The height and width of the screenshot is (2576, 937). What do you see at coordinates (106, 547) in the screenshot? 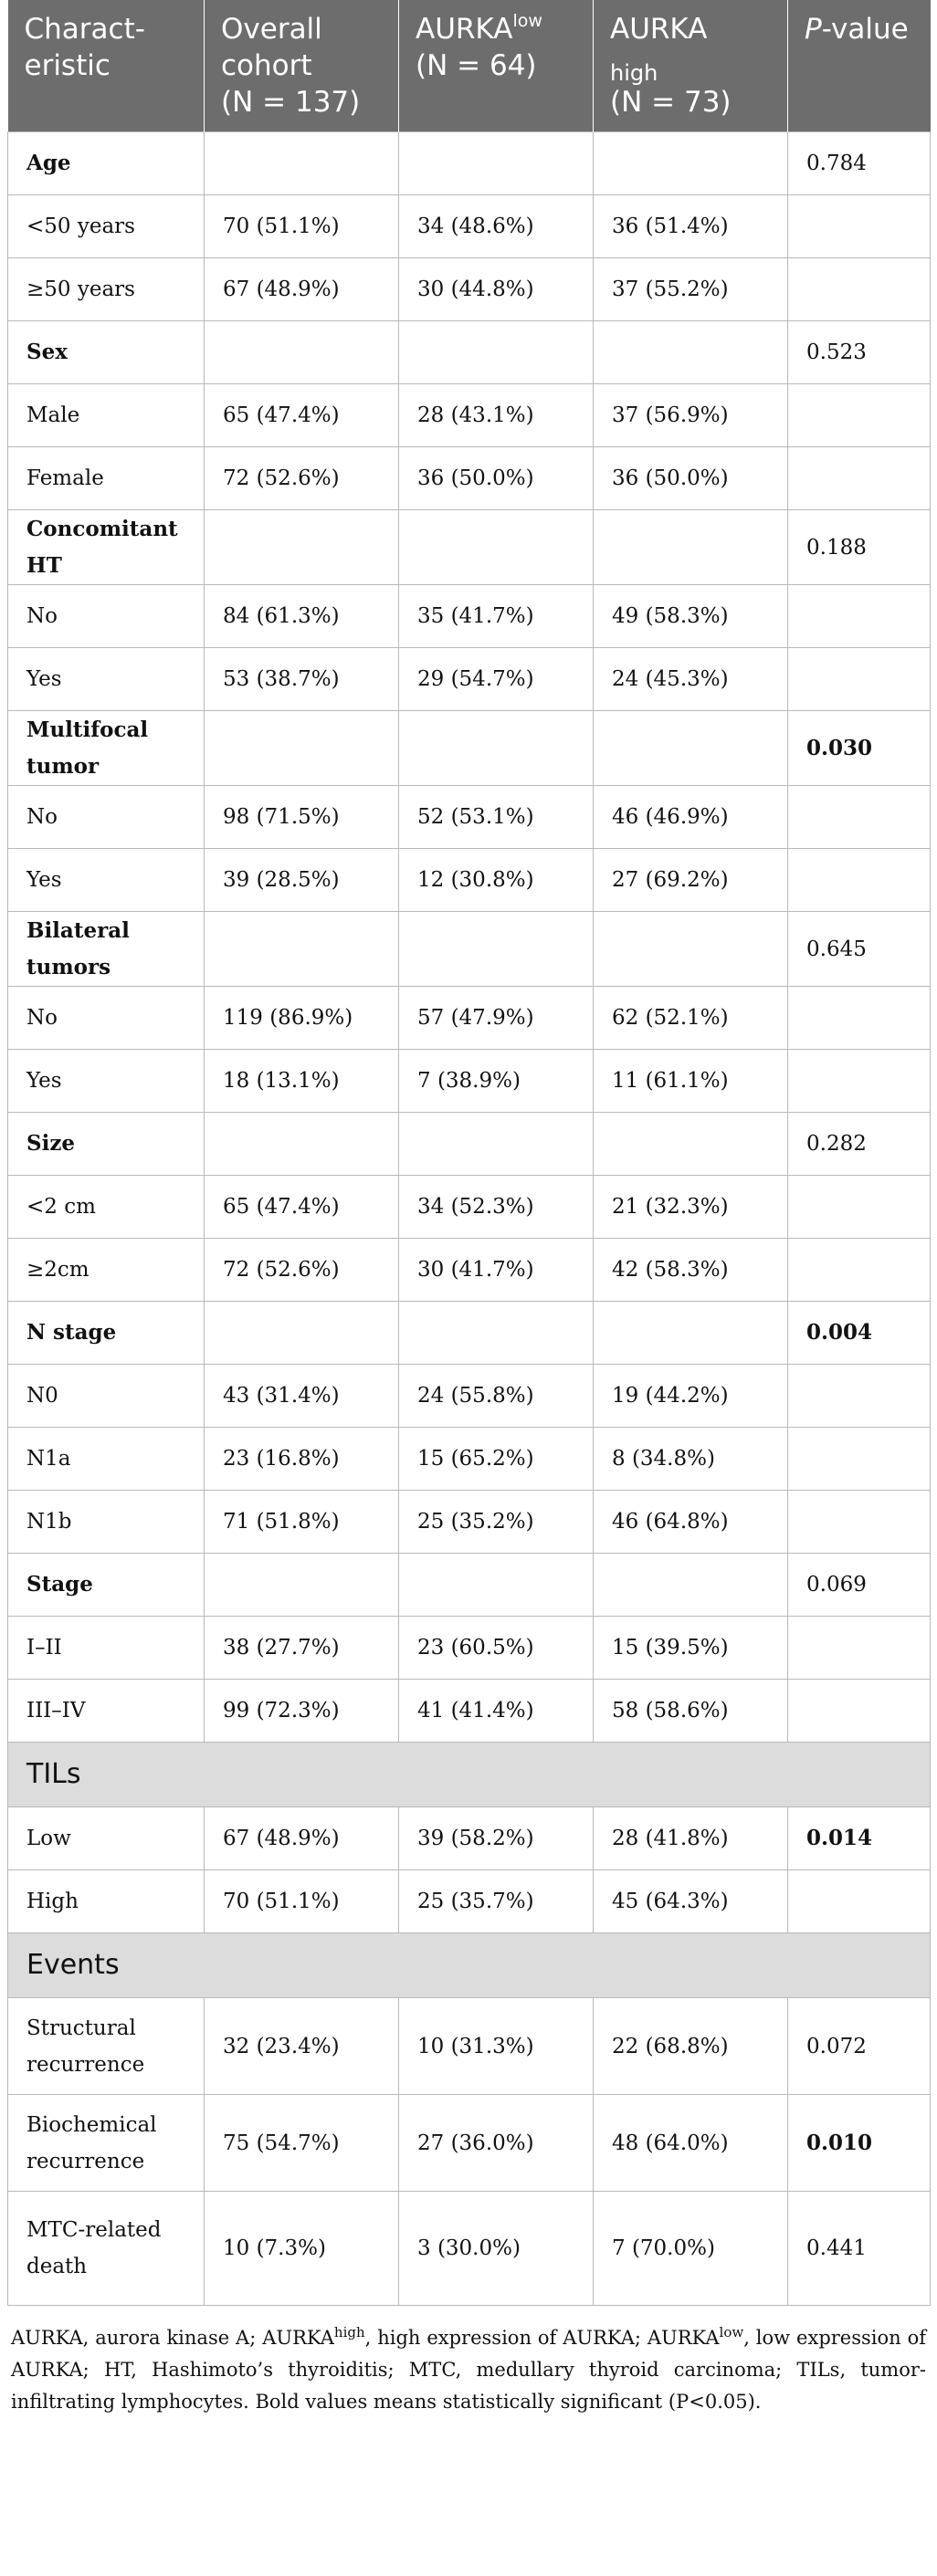
I see `group-label: Concomitant HT` at bounding box center [106, 547].